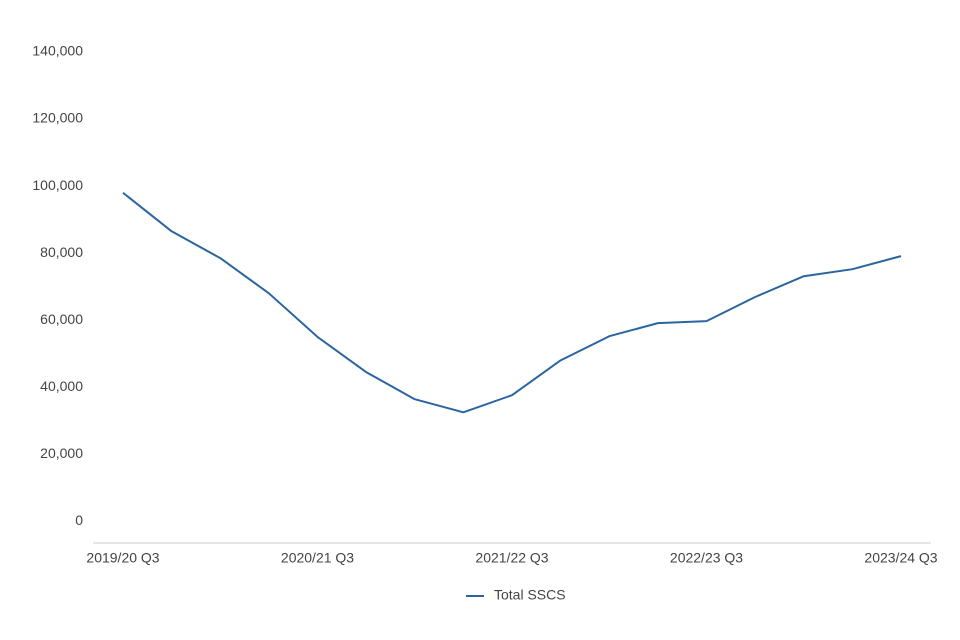 The image size is (960, 640). What do you see at coordinates (317, 558) in the screenshot?
I see `x-tick-label: 2020/21 Q3` at bounding box center [317, 558].